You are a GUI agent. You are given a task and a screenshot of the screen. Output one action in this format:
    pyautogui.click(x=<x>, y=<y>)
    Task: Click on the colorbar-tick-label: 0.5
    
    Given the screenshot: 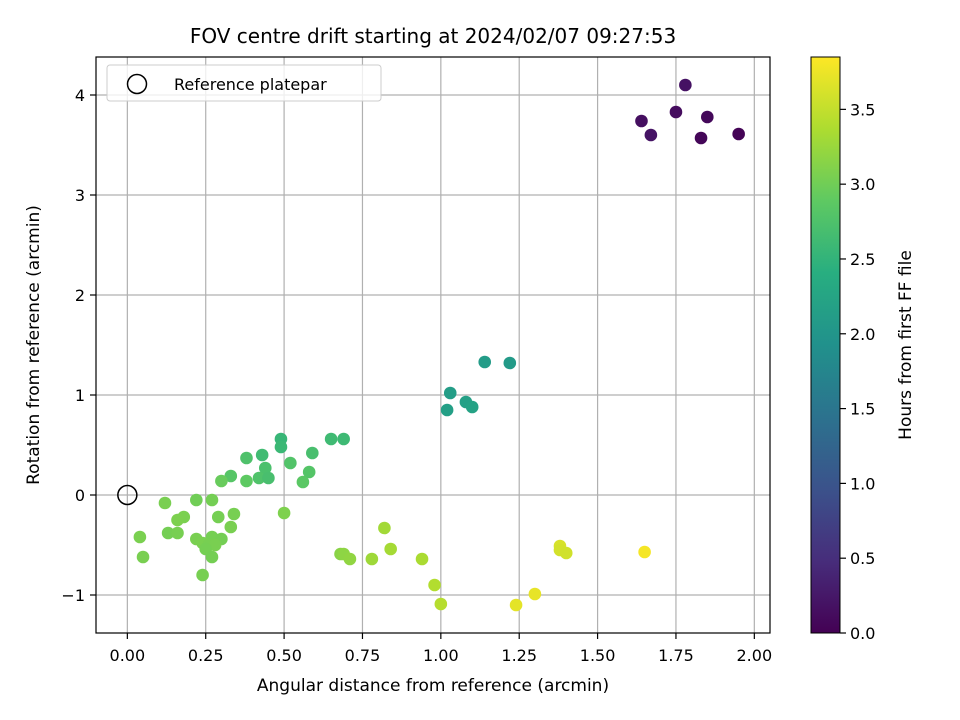 What is the action you would take?
    pyautogui.click(x=862, y=558)
    